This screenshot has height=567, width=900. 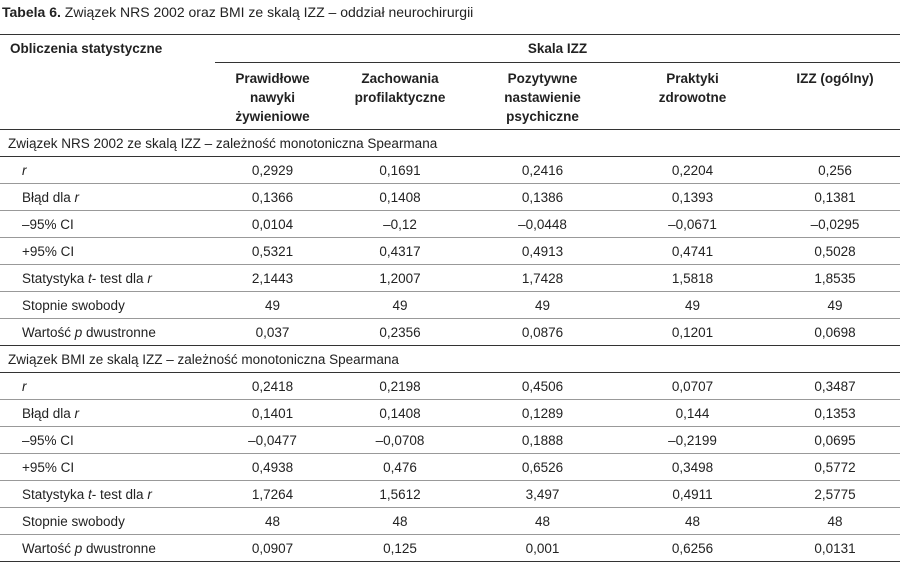 What do you see at coordinates (542, 197) in the screenshot?
I see `cell-value: 0,1386` at bounding box center [542, 197].